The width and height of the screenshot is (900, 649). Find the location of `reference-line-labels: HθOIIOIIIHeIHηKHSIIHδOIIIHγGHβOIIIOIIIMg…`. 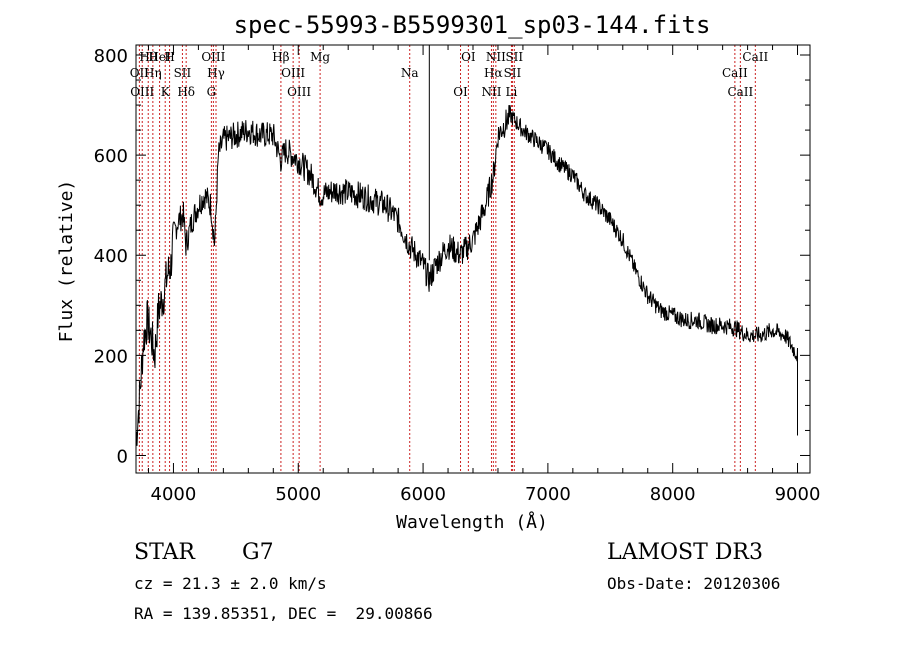

reference-line-labels: HθOIIOIIIHeIHηKHSIIHδOIIIHγGHβOIIIOIIIMg… is located at coordinates (449, 74).